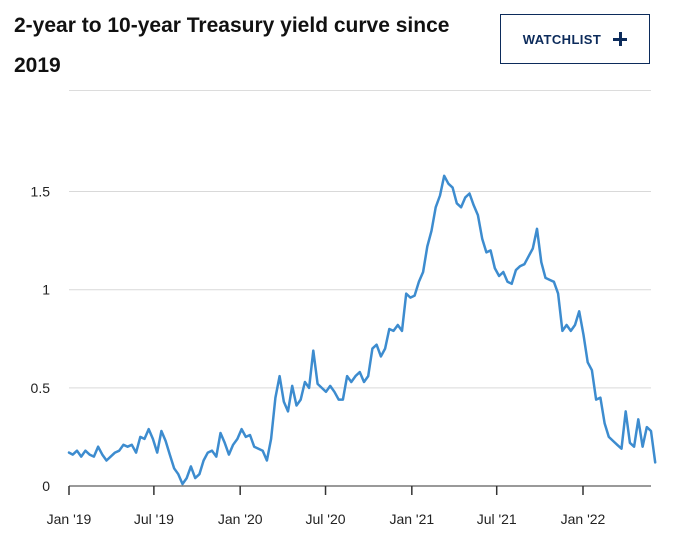  I want to click on y-tick-label: 1.5, so click(41, 192).